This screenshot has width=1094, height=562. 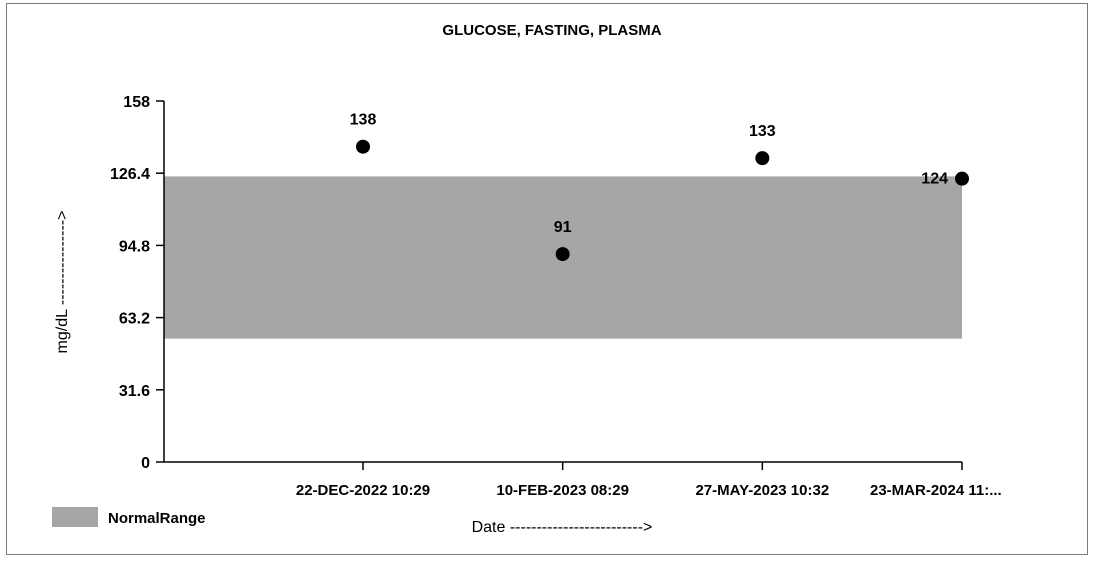 What do you see at coordinates (551, 30) in the screenshot?
I see `chart-title: GLUCOSE, FASTING, PLASMA` at bounding box center [551, 30].